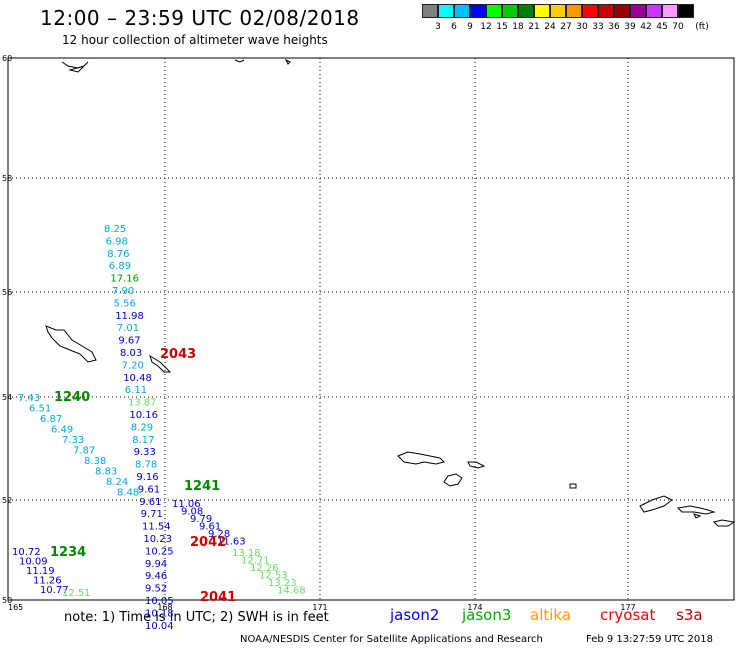  What do you see at coordinates (51, 419) in the screenshot?
I see `swh-value-label: 6.87` at bounding box center [51, 419].